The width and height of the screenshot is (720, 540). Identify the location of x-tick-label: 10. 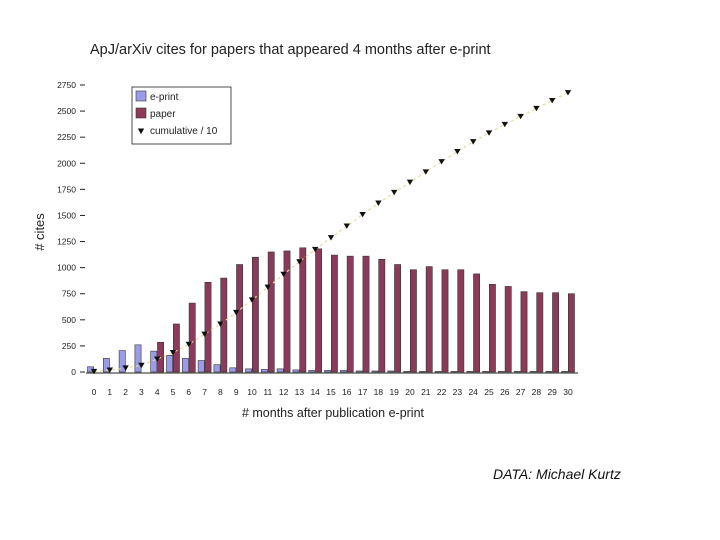
(252, 392).